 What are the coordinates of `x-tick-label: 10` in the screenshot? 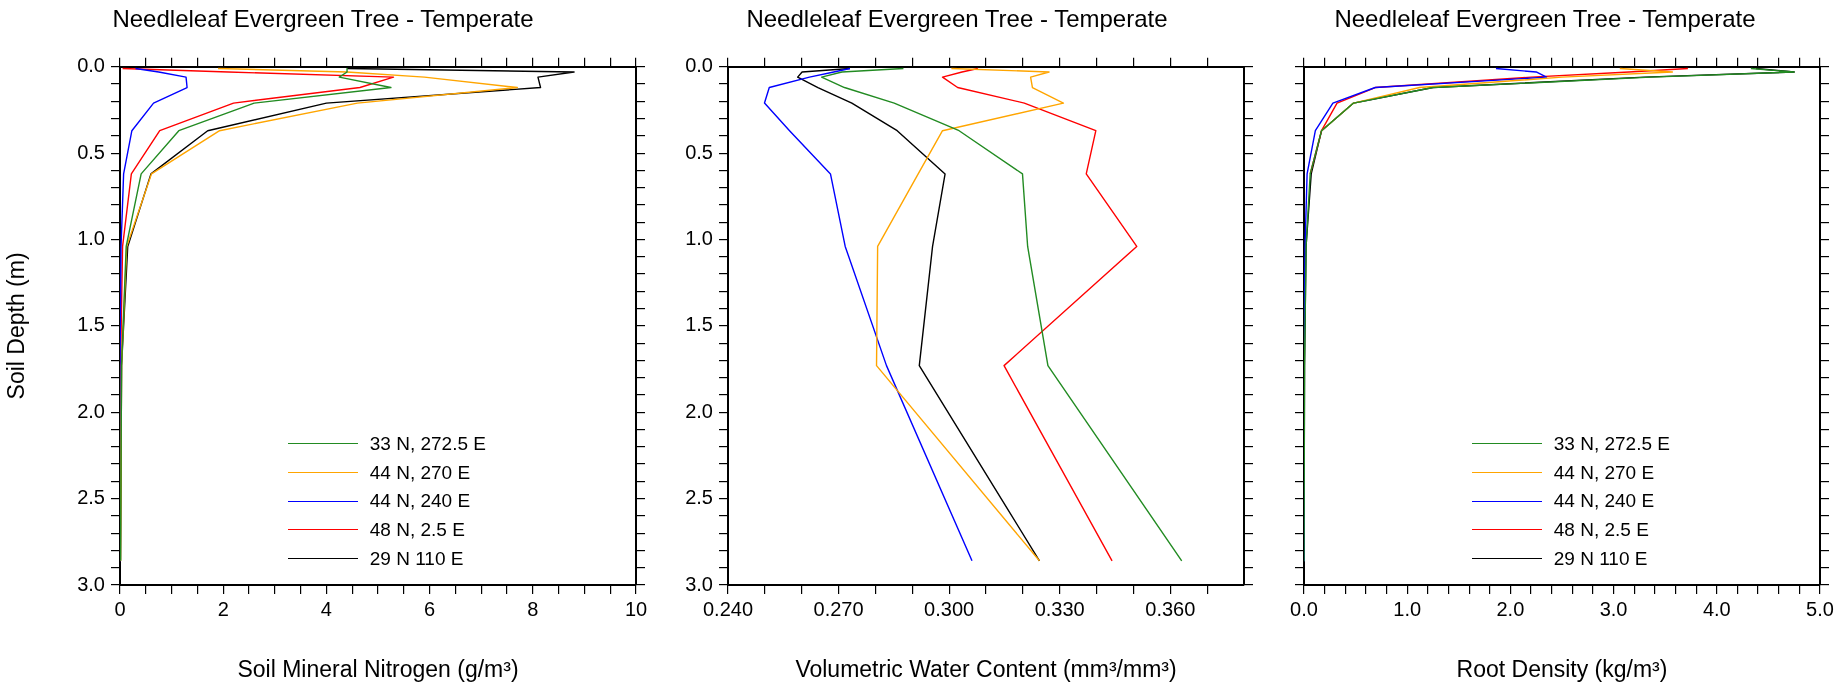 It's located at (636, 608).